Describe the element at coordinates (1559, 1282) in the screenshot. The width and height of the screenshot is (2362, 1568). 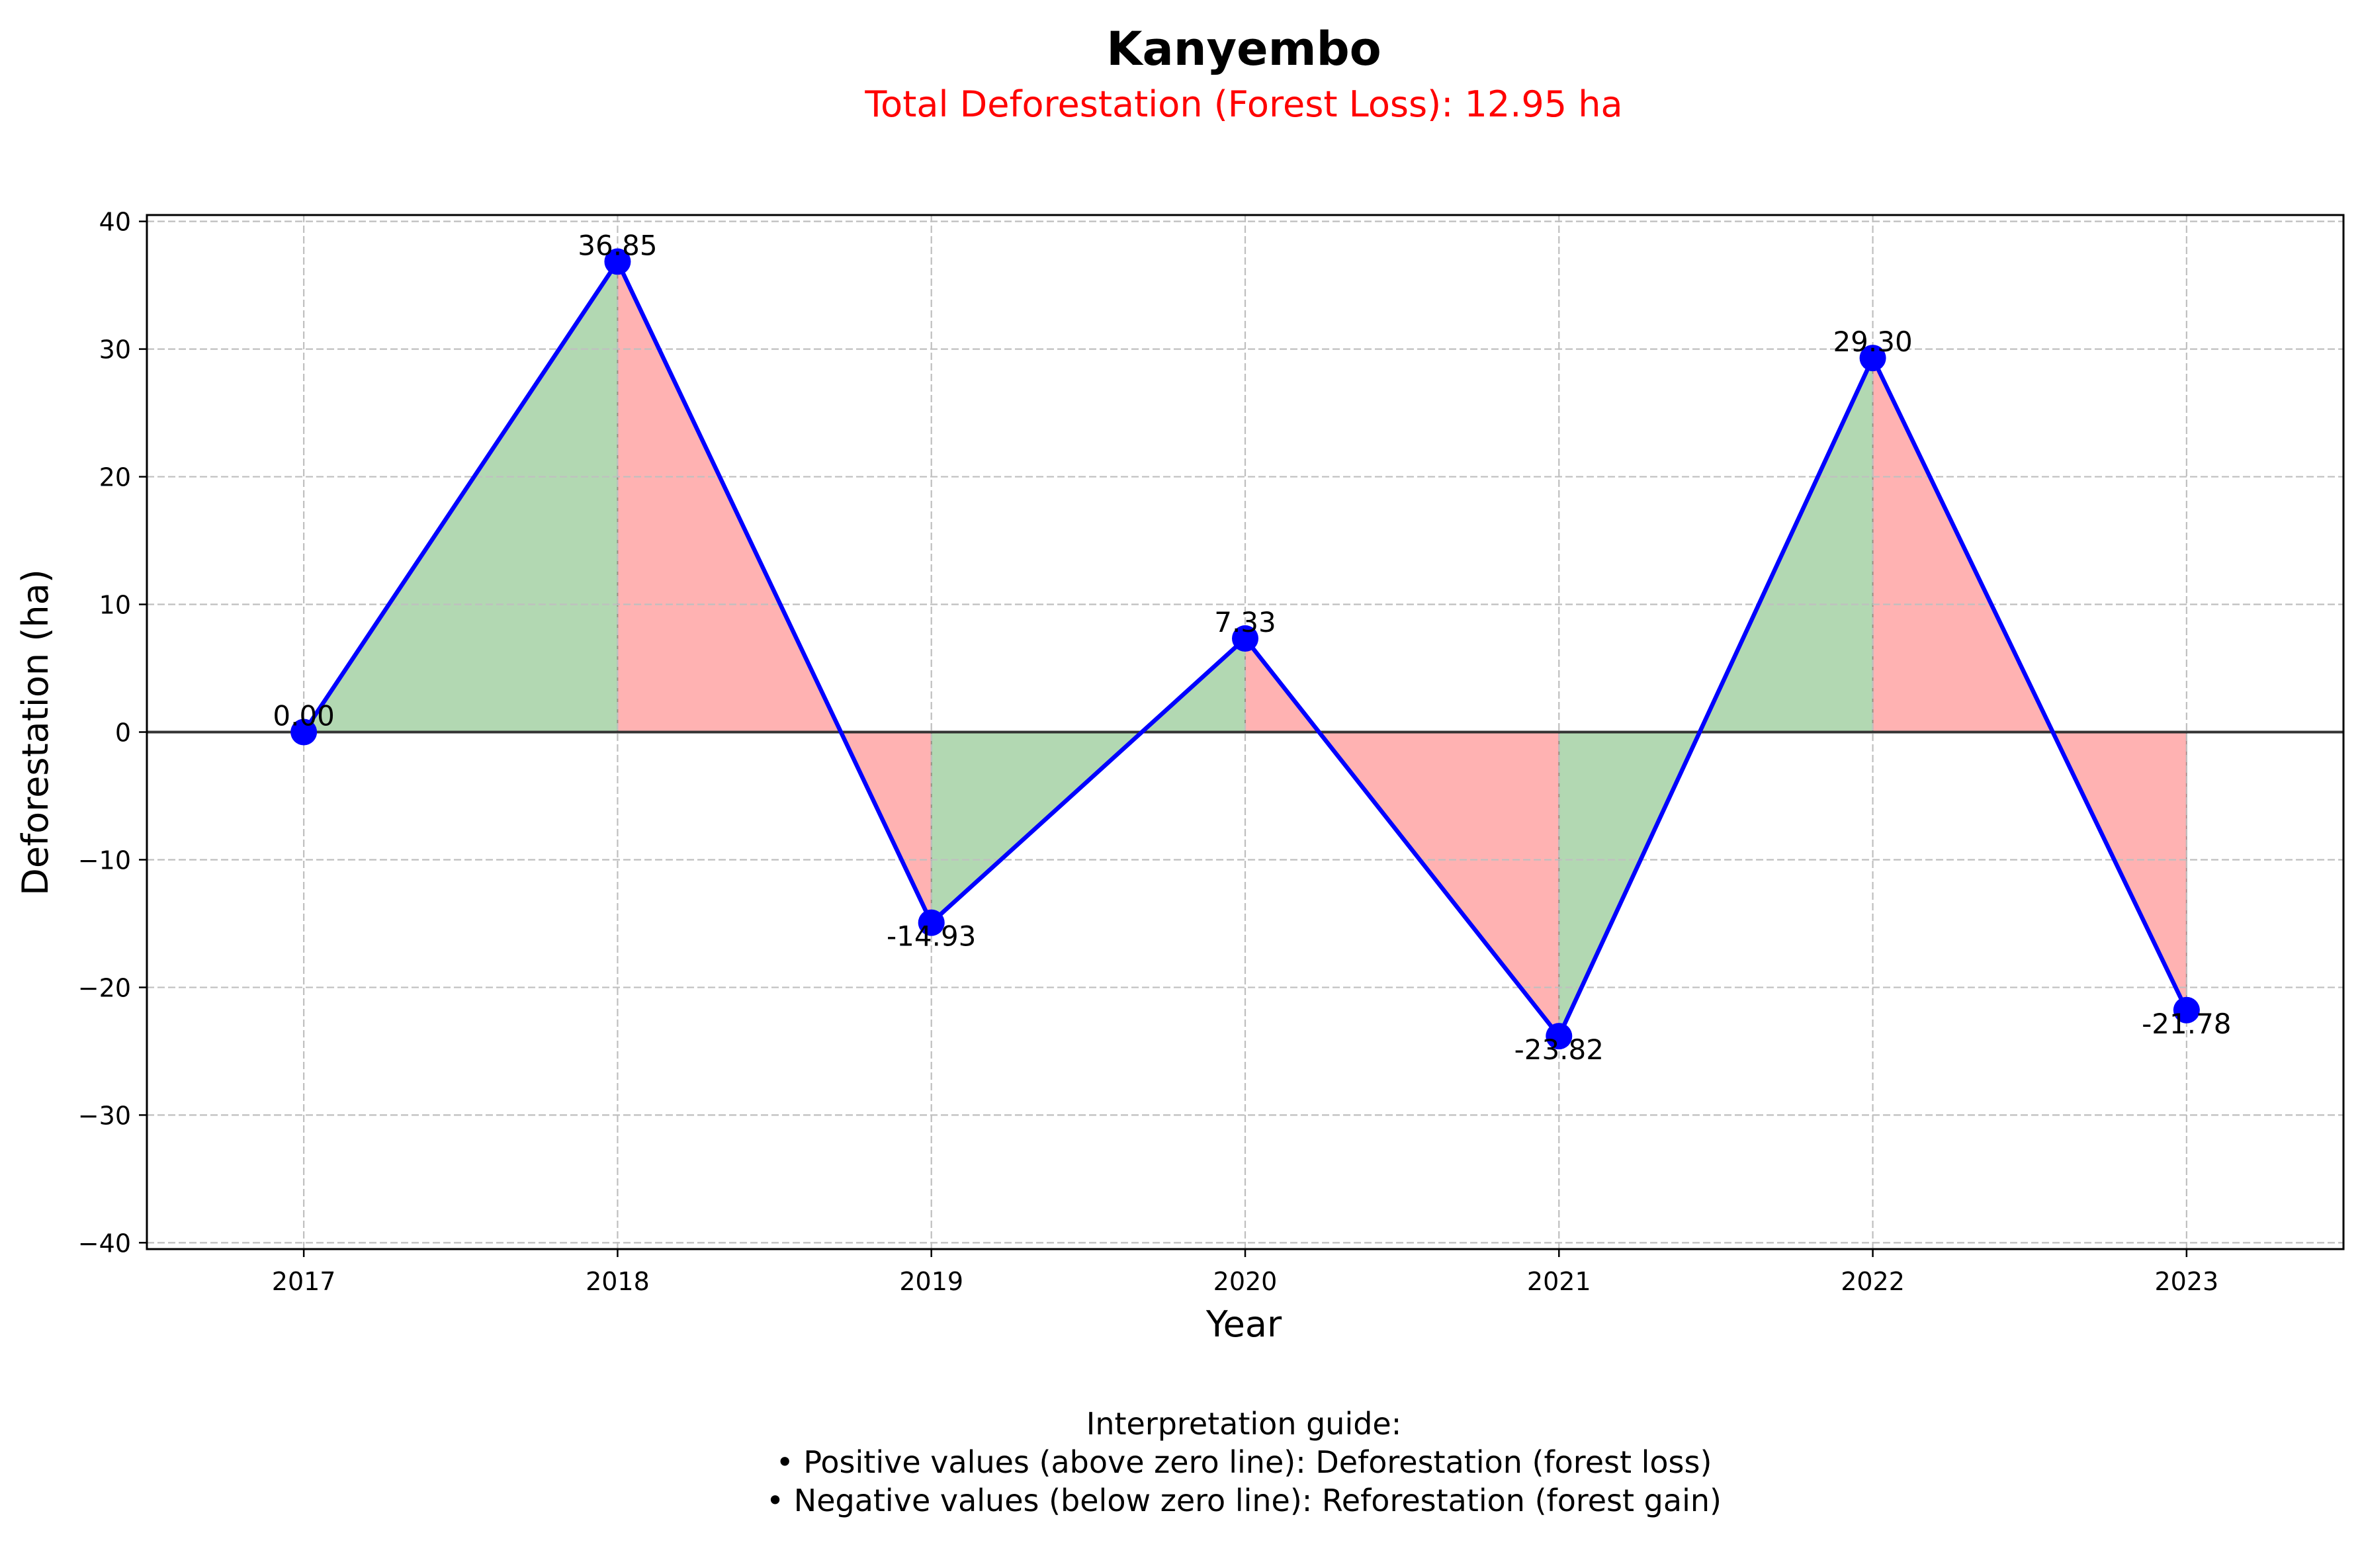
I see `x-tick-label-2021: 2021` at that location.